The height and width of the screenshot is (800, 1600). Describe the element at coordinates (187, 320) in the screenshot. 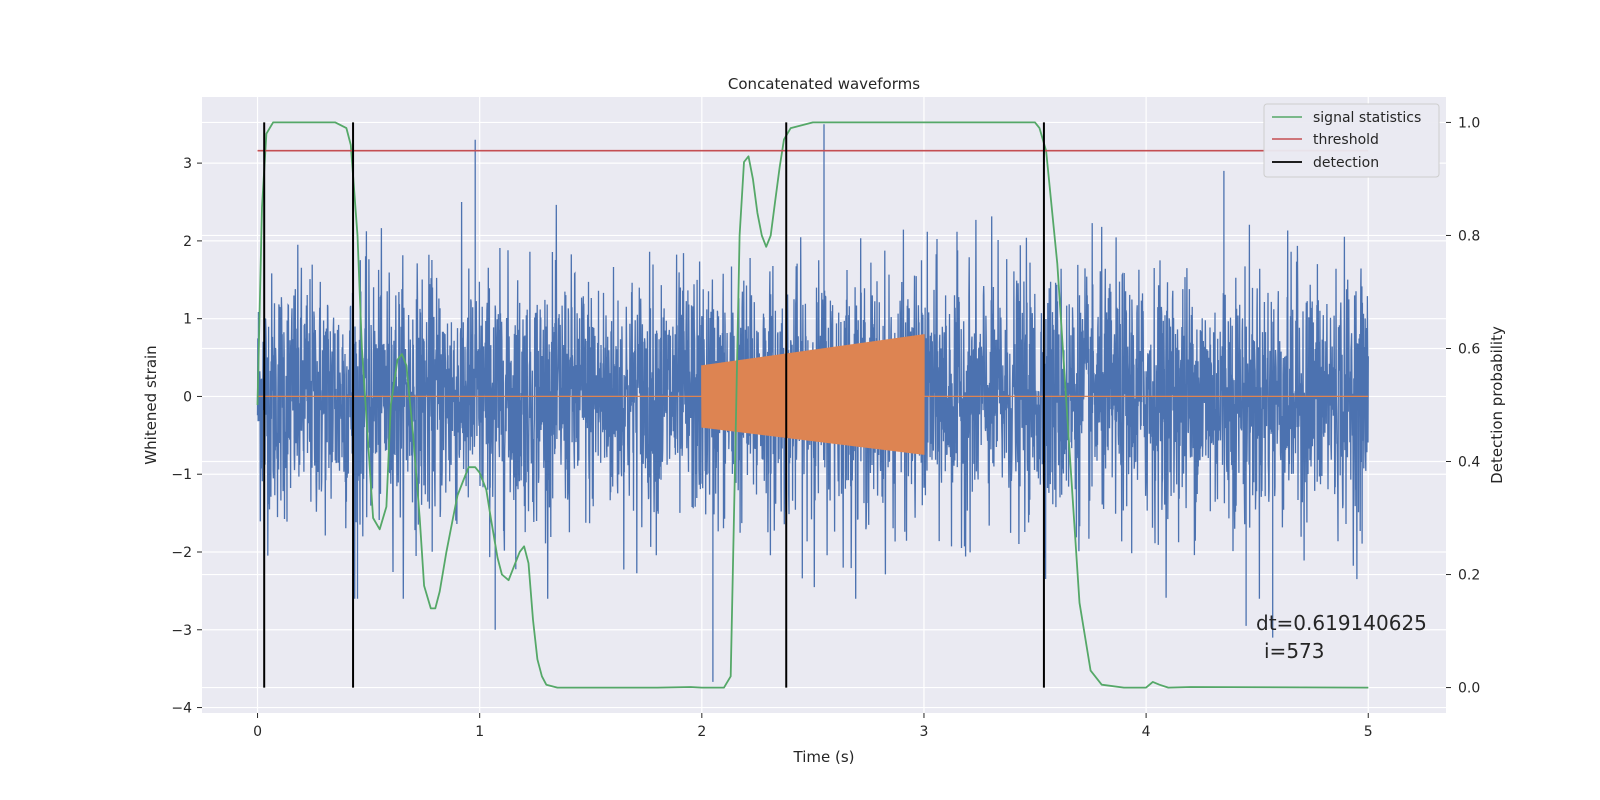

I see `y-tick-label: 1` at that location.